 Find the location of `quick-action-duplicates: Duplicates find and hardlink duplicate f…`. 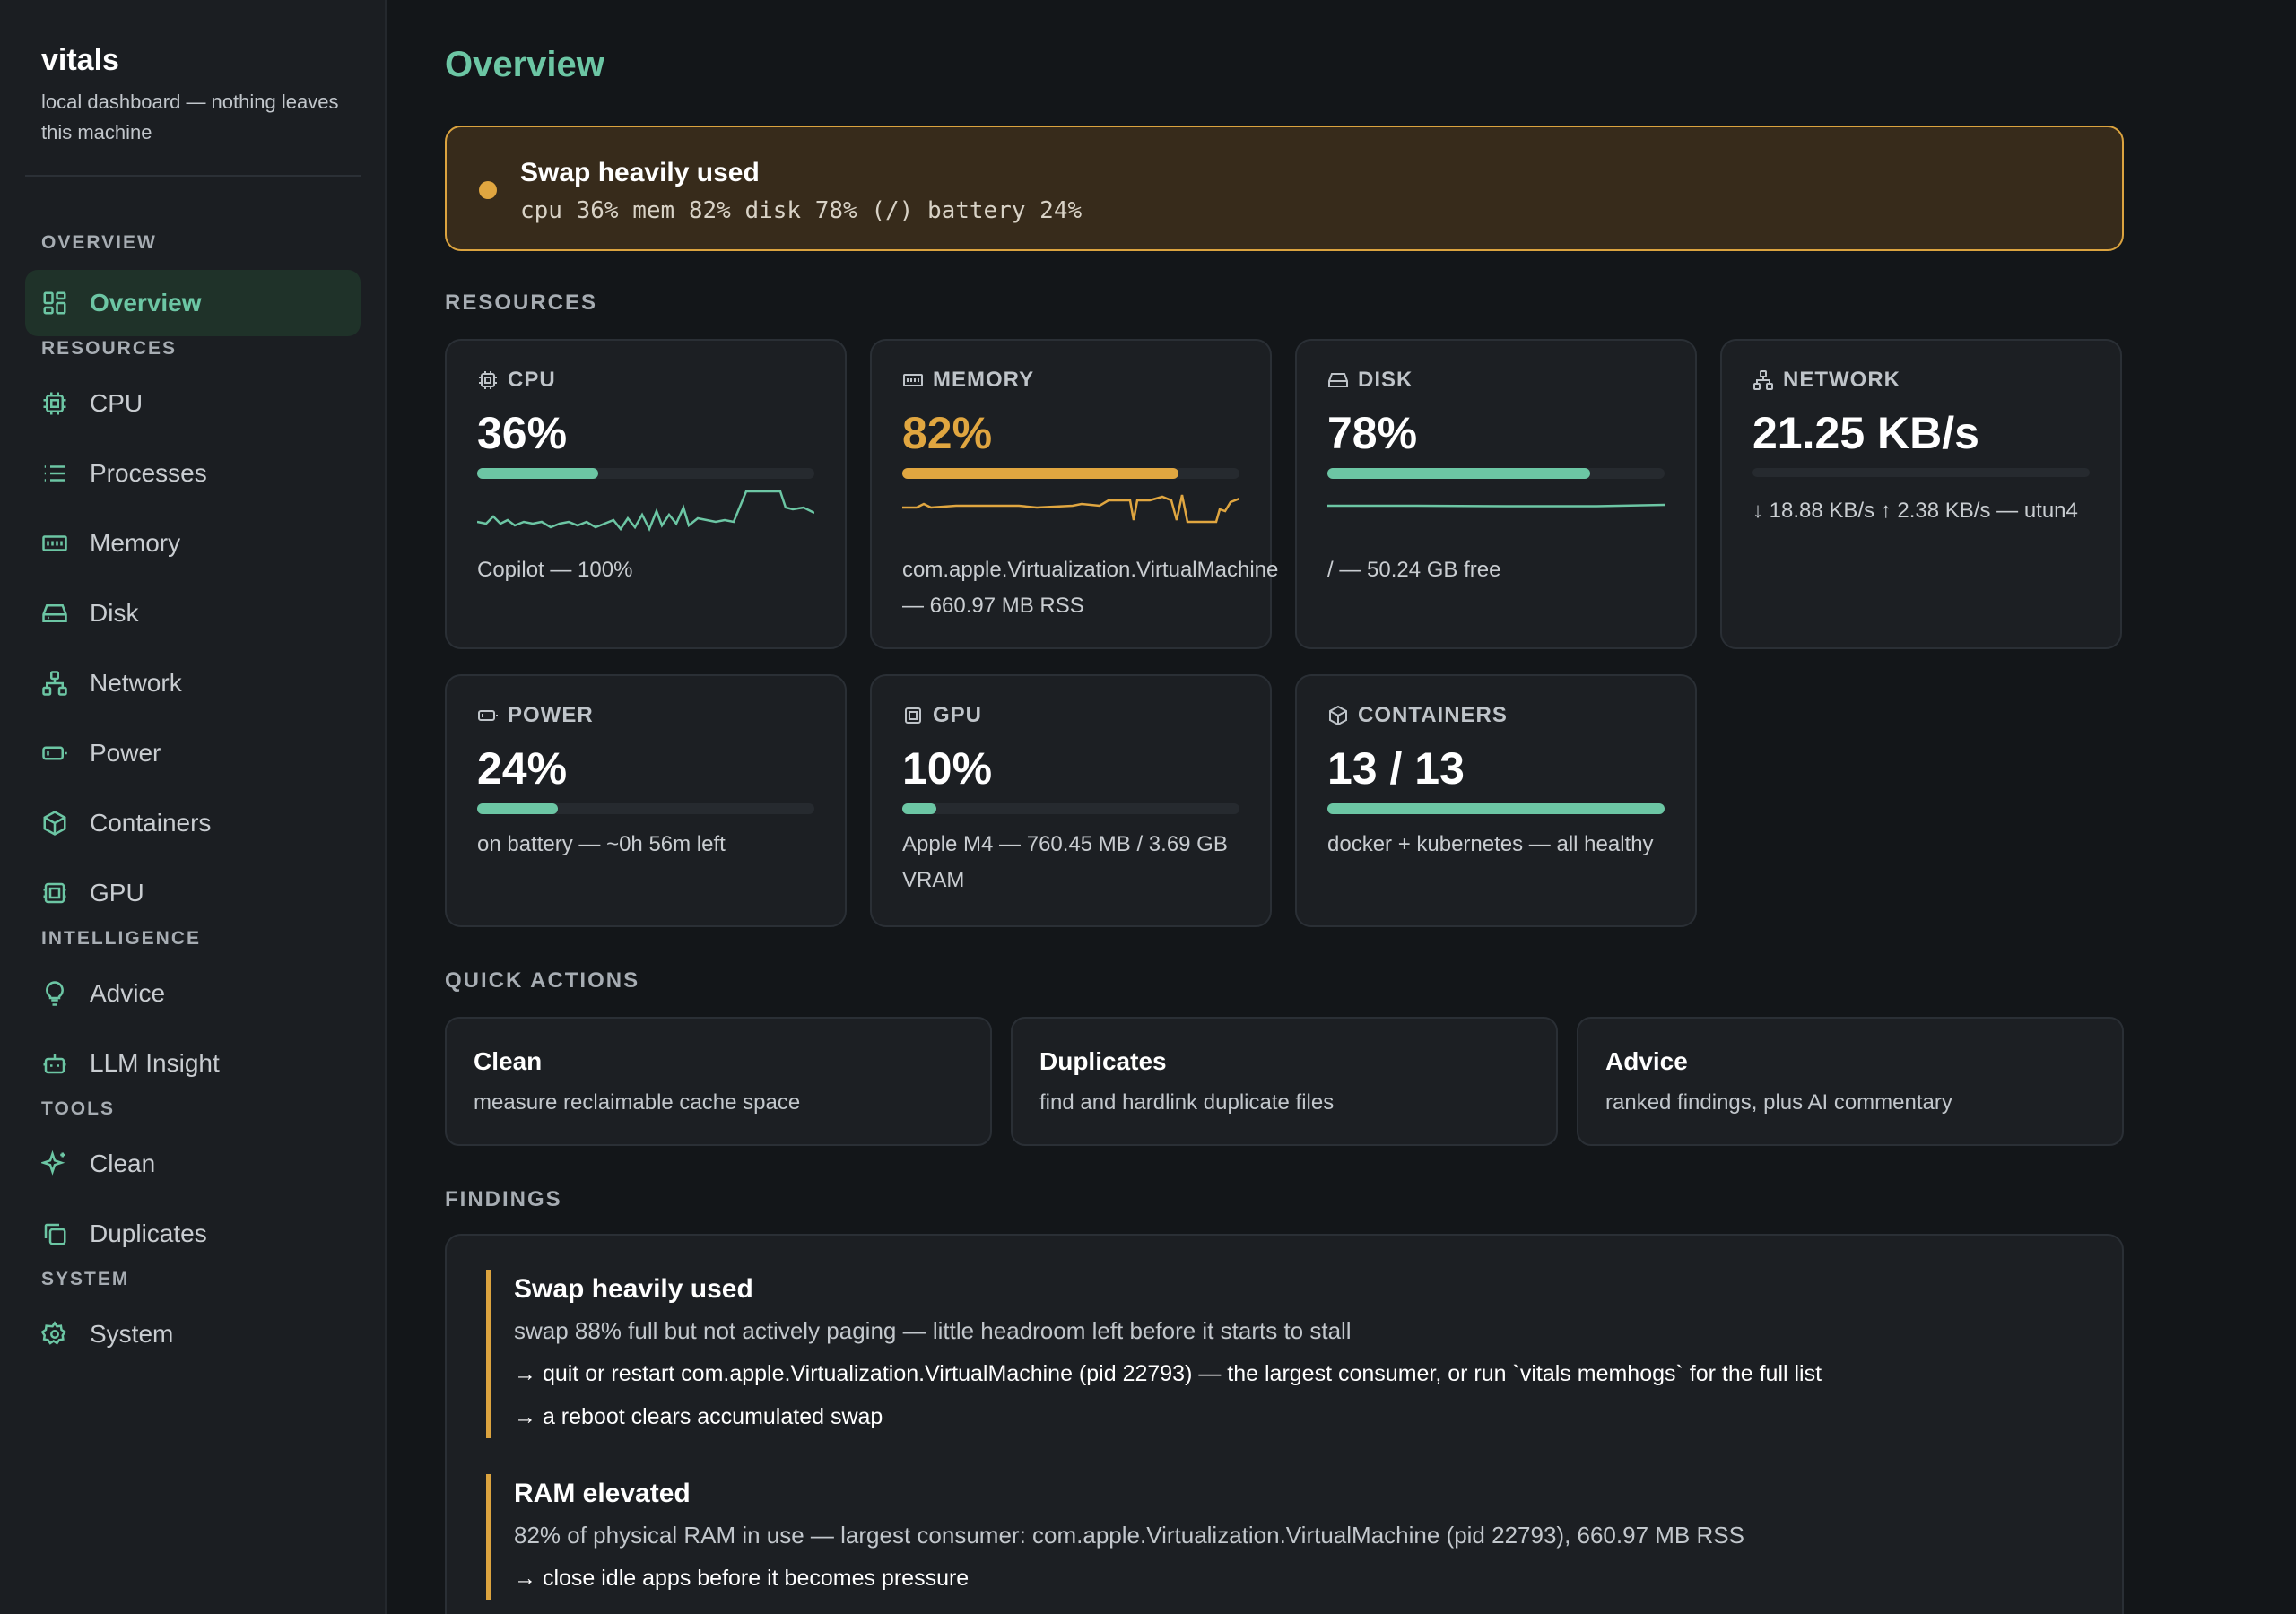

quick-action-duplicates: Duplicates find and hardlink duplicate f… is located at coordinates (1284, 1081).